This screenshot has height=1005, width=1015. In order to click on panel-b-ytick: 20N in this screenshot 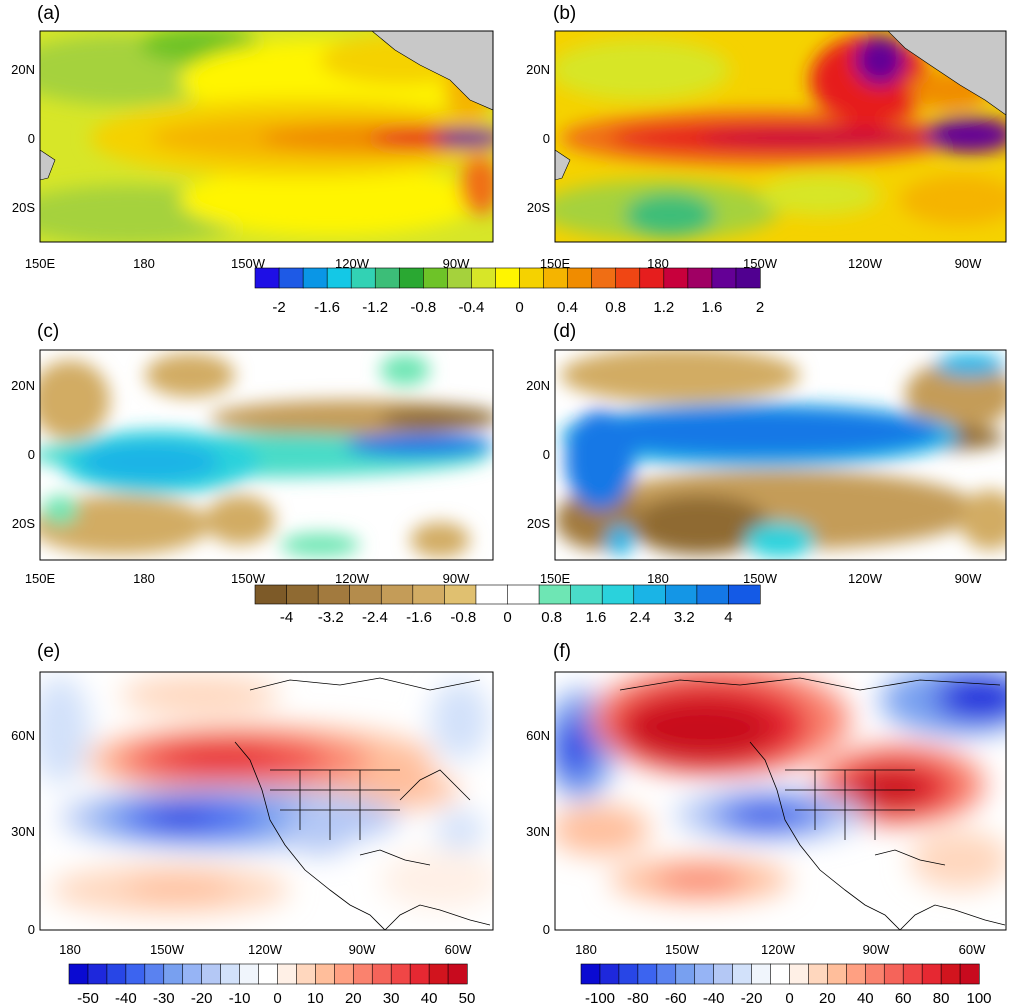, I will do `click(538, 69)`.